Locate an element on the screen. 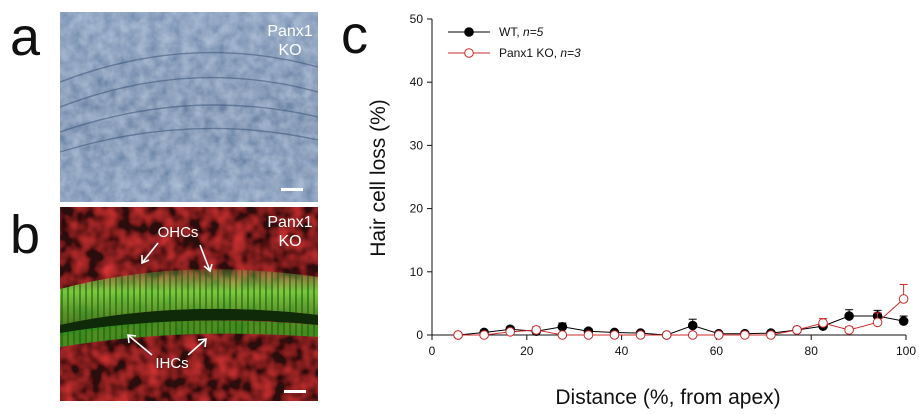  panel-b-label-line1: Panx1 is located at coordinates (289, 222).